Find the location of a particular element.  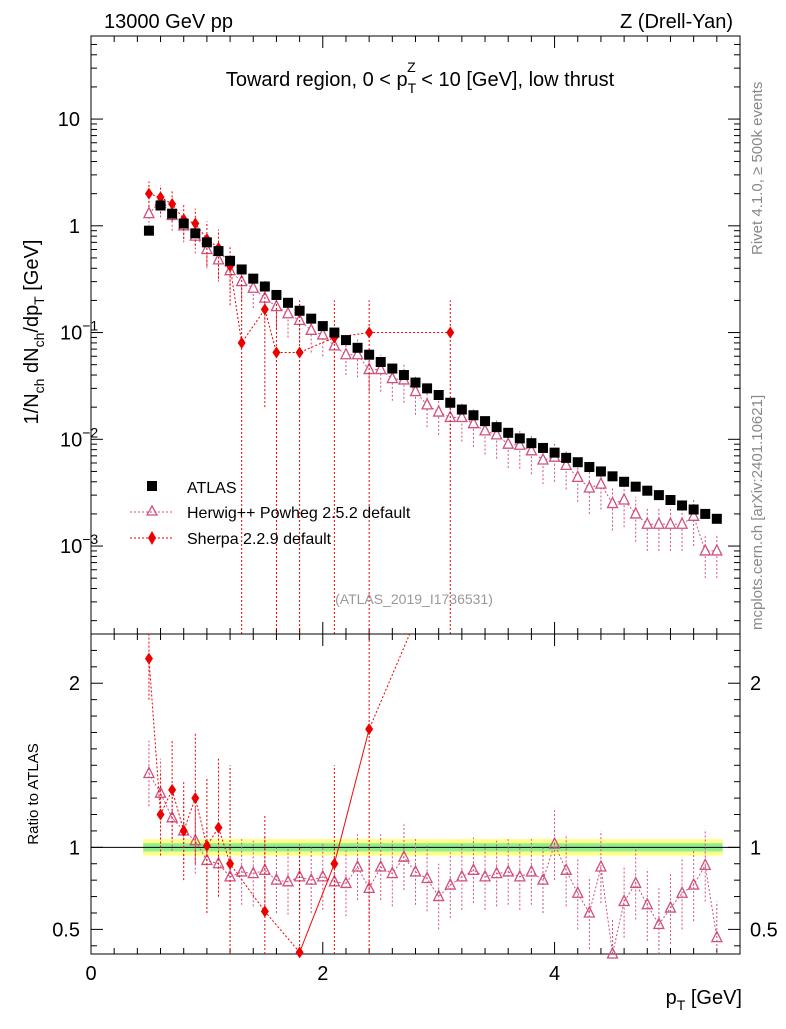

legend-item-sherpa: Sherpa 2.2.9 default is located at coordinates (231, 539).